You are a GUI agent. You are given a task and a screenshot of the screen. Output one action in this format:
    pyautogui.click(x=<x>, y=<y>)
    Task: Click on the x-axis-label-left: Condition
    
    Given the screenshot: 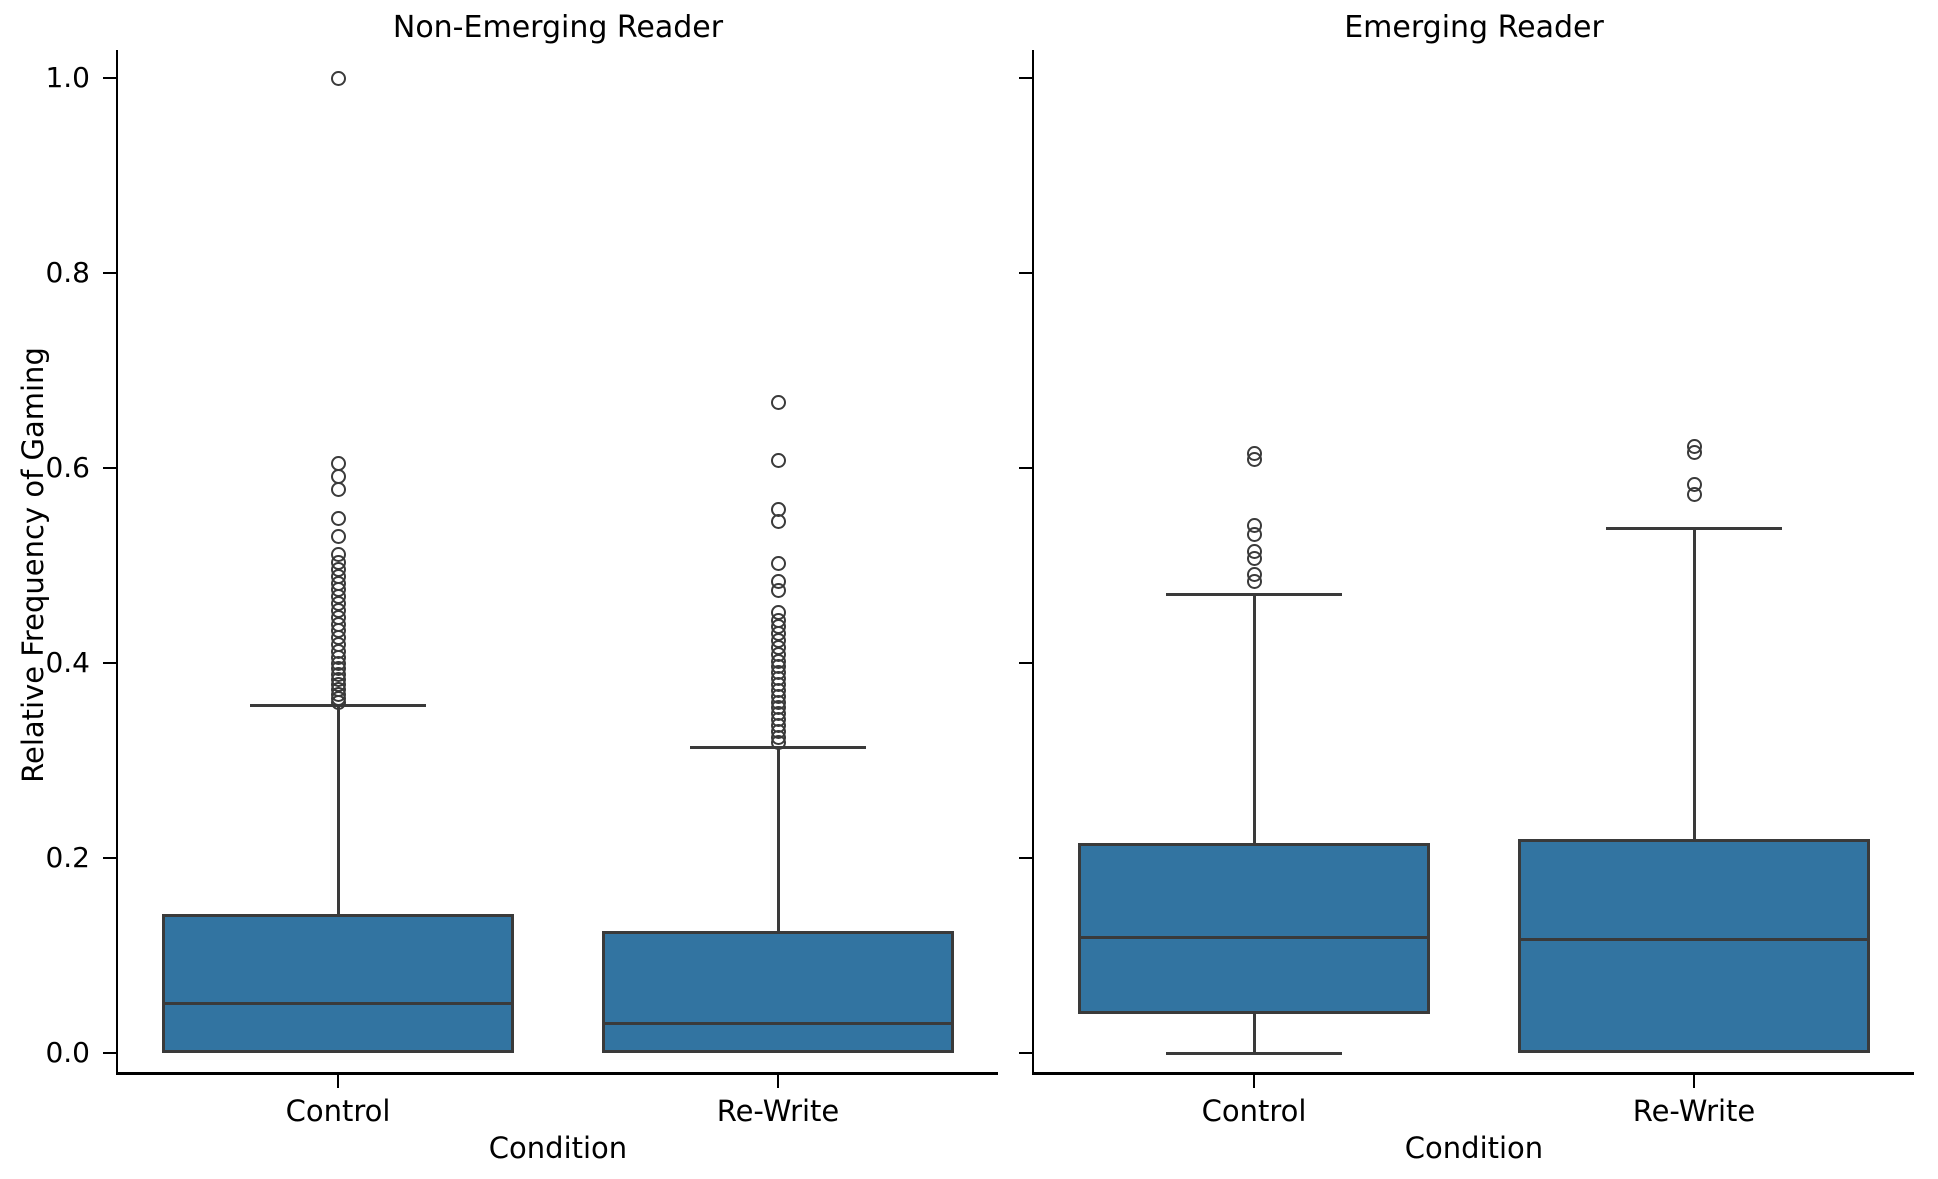 What is the action you would take?
    pyautogui.click(x=558, y=1148)
    